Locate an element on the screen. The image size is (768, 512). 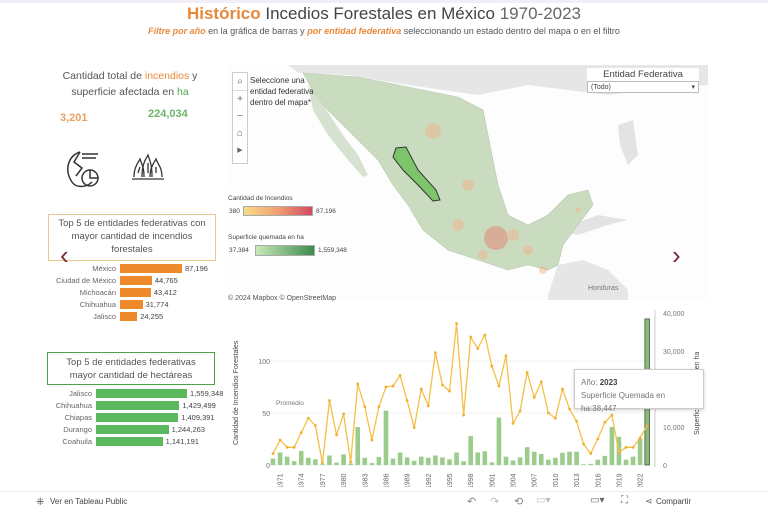
revert-icon: ⟲ is located at coordinates (519, 502).